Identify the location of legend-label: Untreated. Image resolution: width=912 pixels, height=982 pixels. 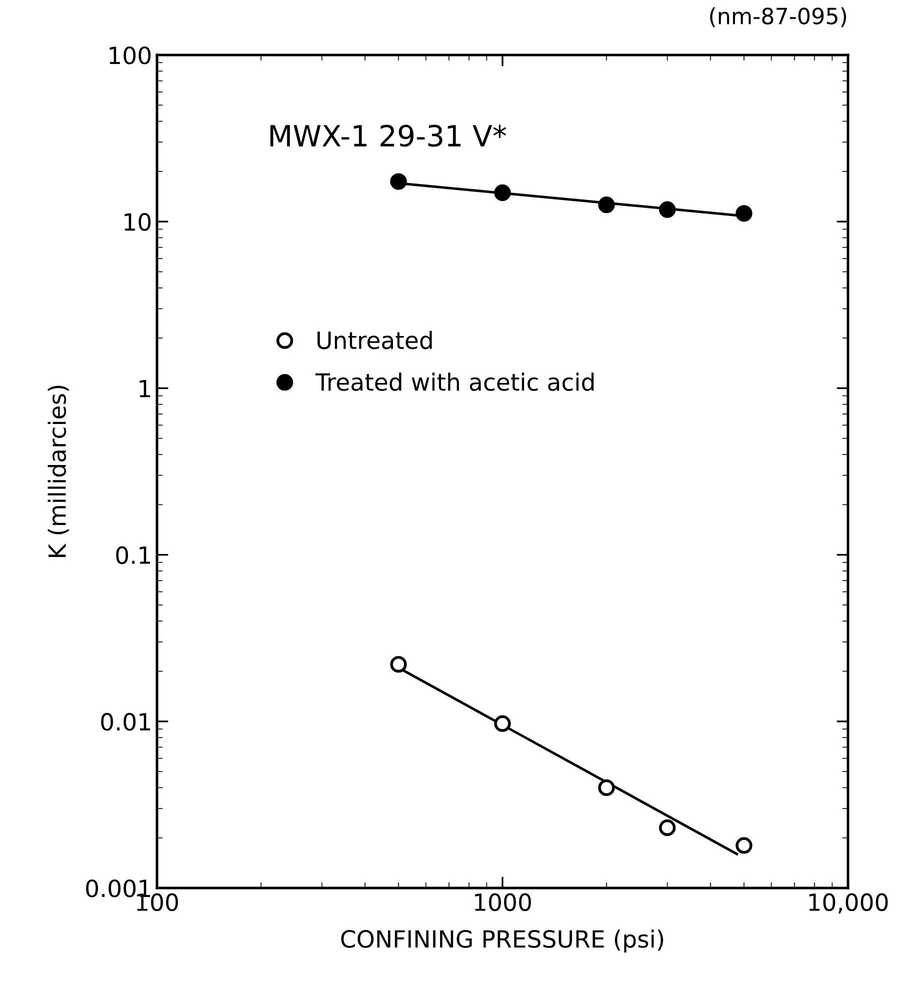
(375, 340).